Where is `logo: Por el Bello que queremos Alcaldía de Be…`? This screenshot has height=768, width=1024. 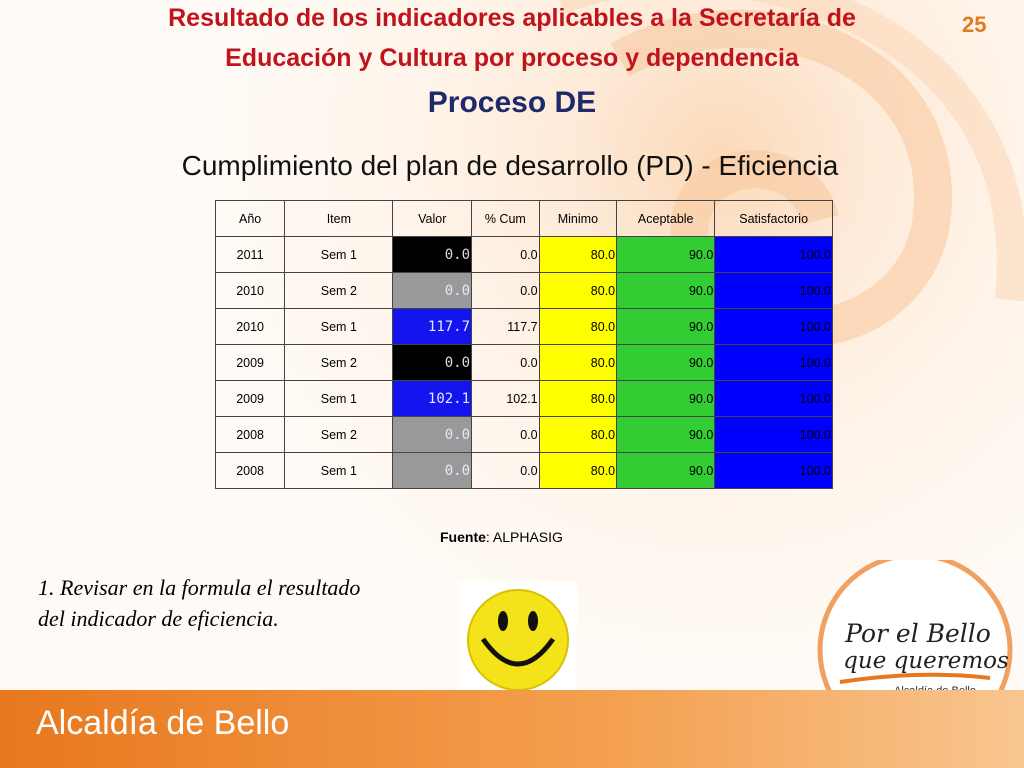 logo: Por el Bello que queremos Alcaldía de Be… is located at coordinates (915, 635).